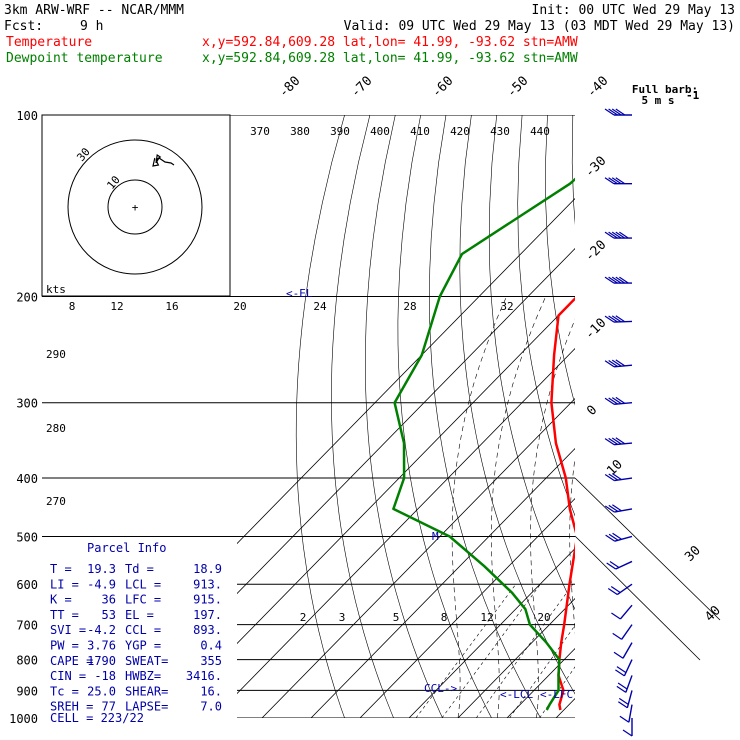 The image size is (740, 740). Describe the element at coordinates (665, 89) in the screenshot. I see `barb-legend-title: Full barb:` at that location.